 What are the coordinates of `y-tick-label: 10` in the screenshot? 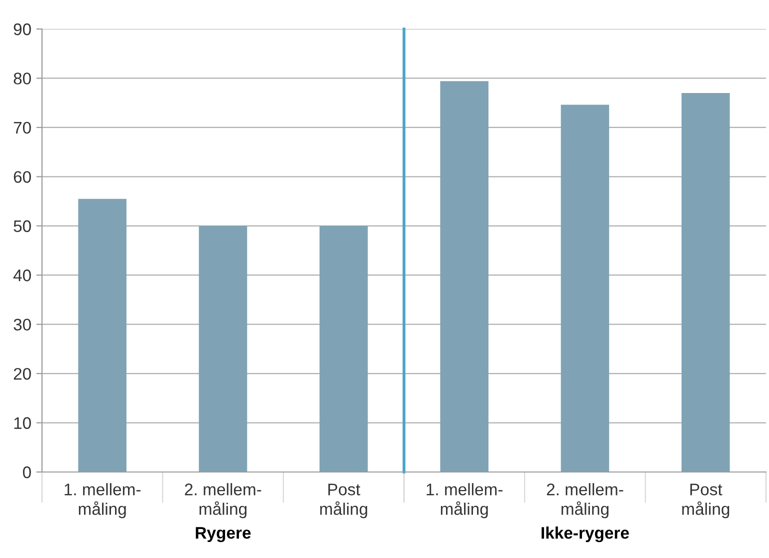 It's located at (22, 423).